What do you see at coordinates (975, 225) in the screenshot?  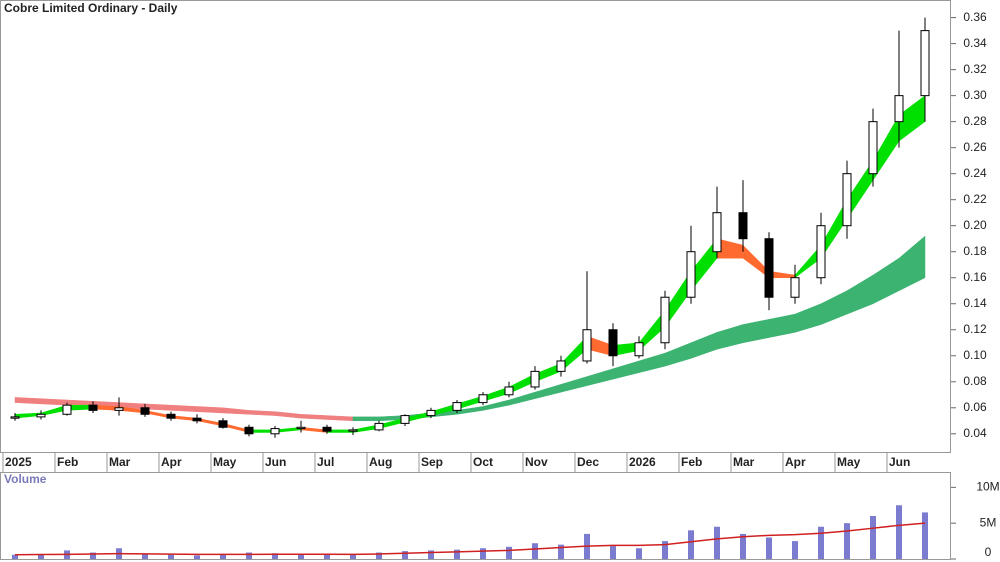 I see `y-tick-label: 0.20` at bounding box center [975, 225].